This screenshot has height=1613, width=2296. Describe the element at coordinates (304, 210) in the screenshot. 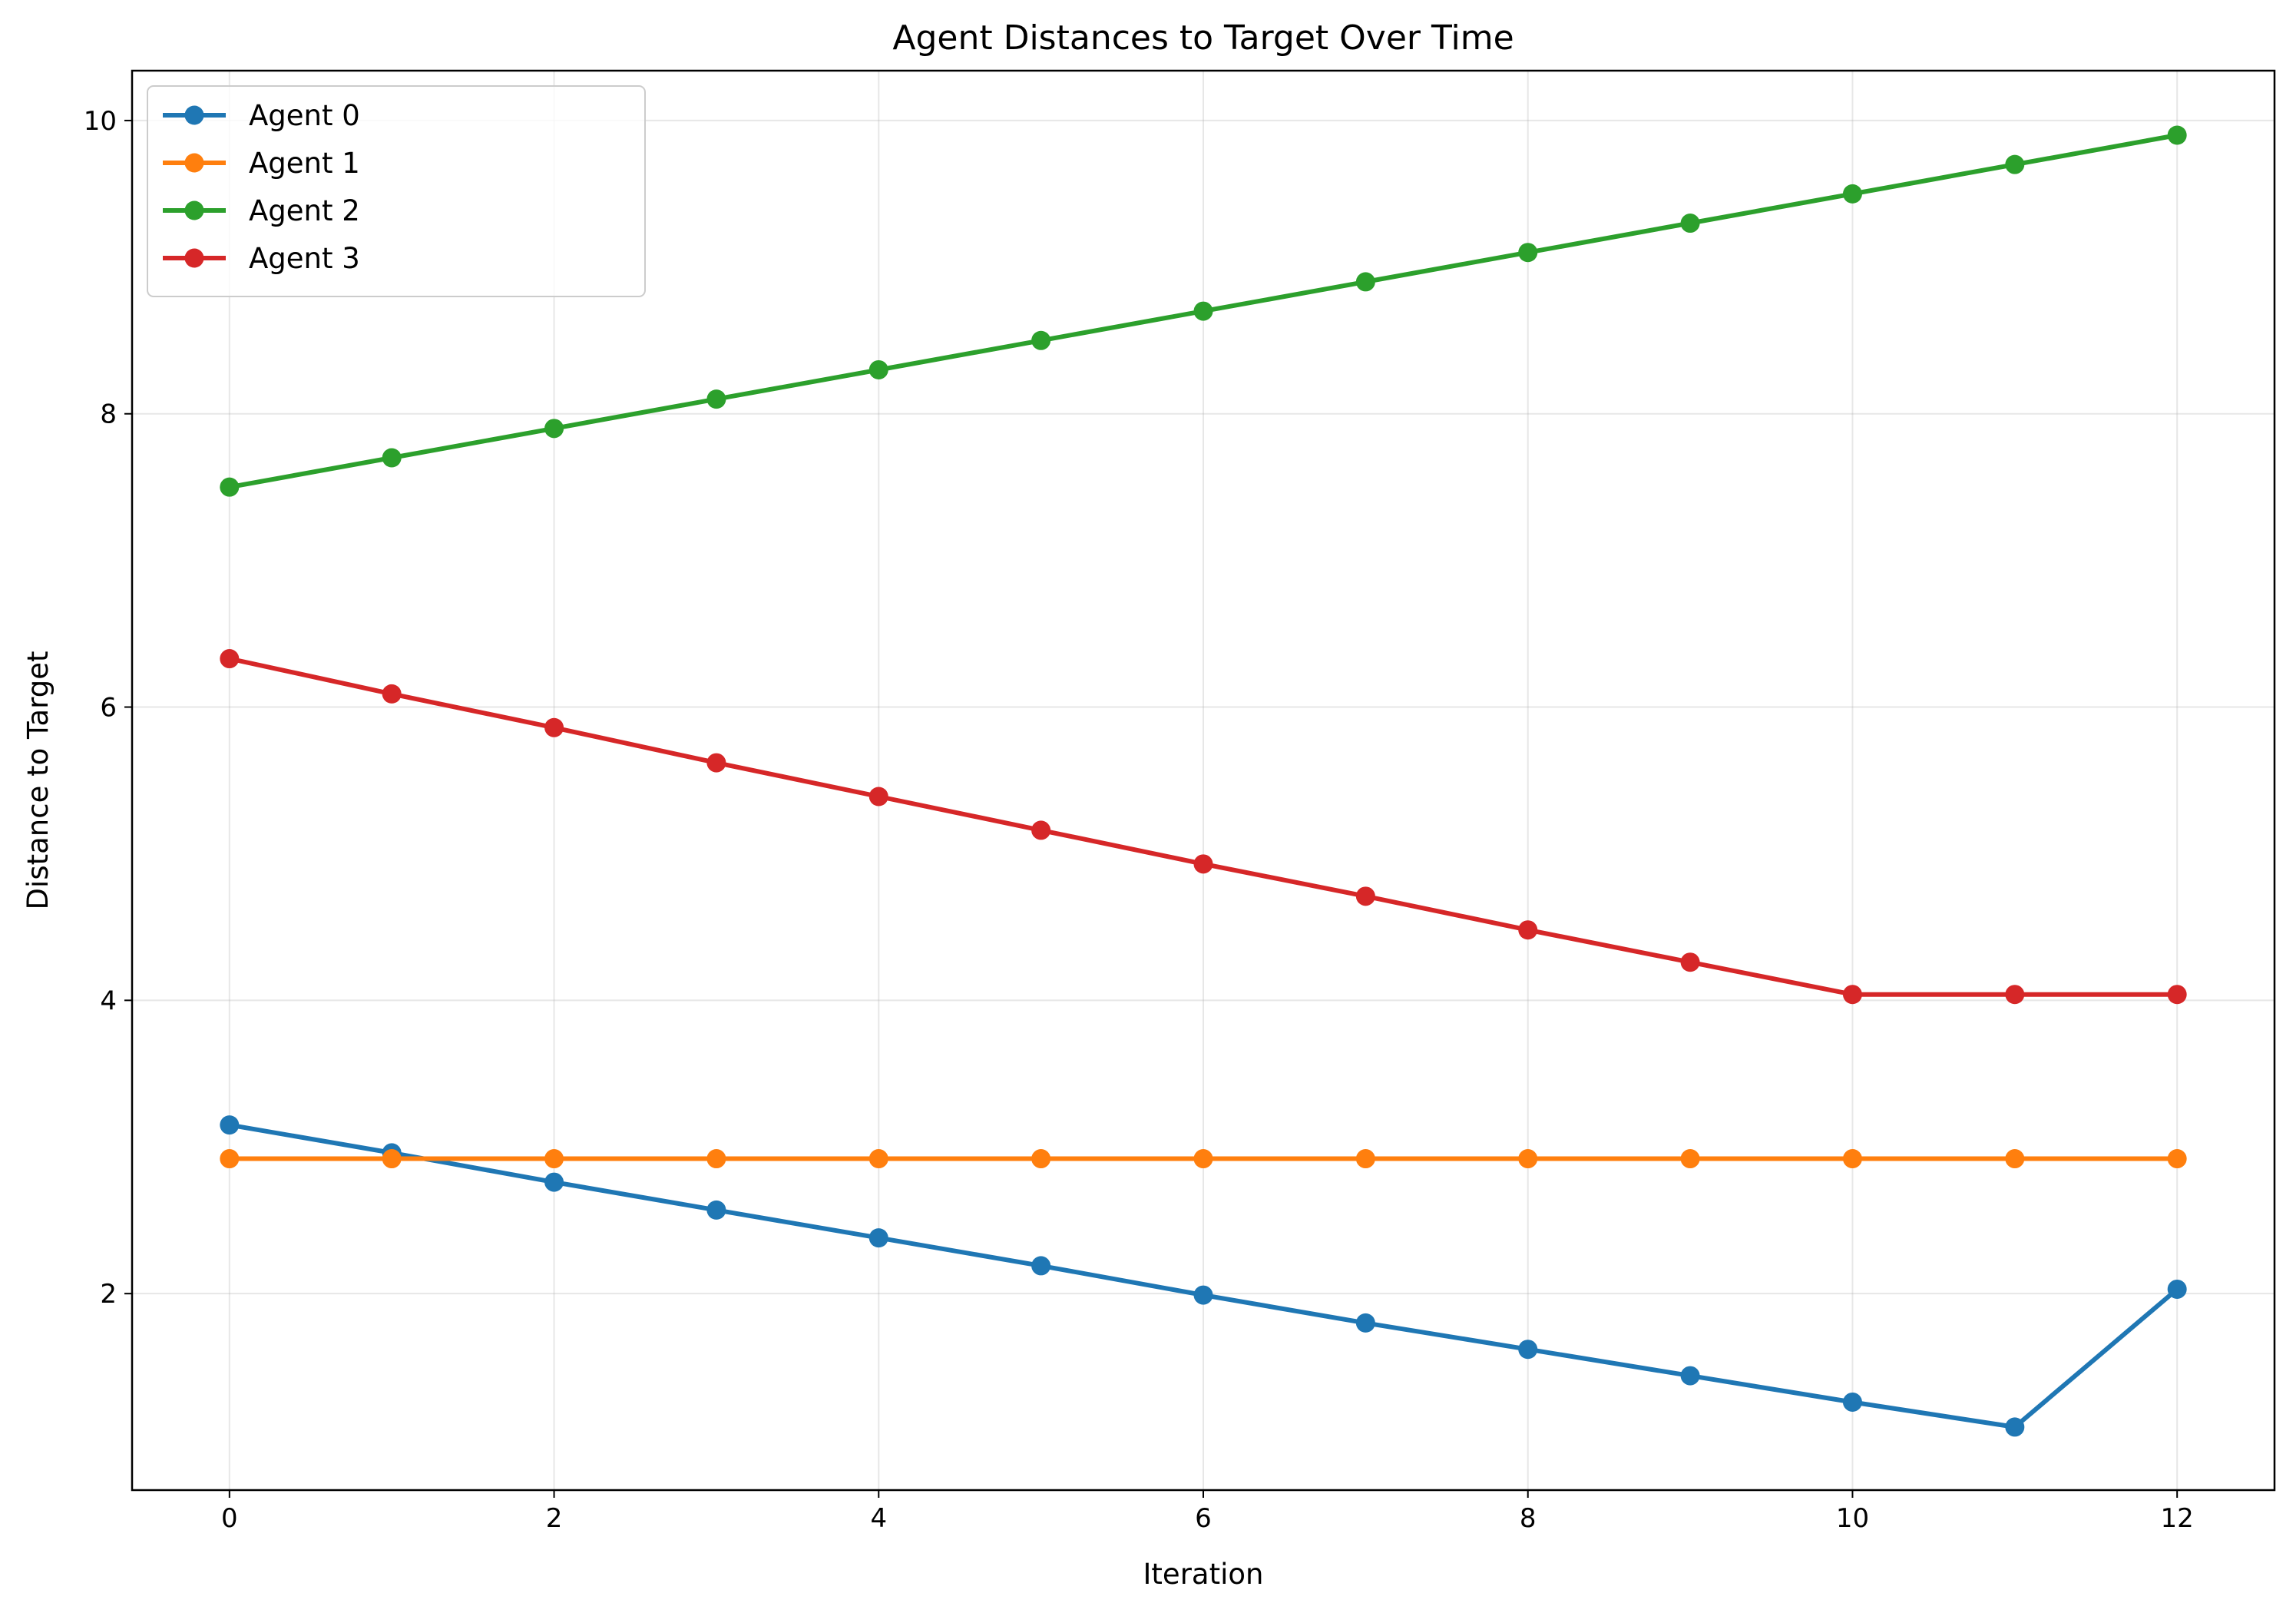

I see `legend-label: Agent 2` at that location.